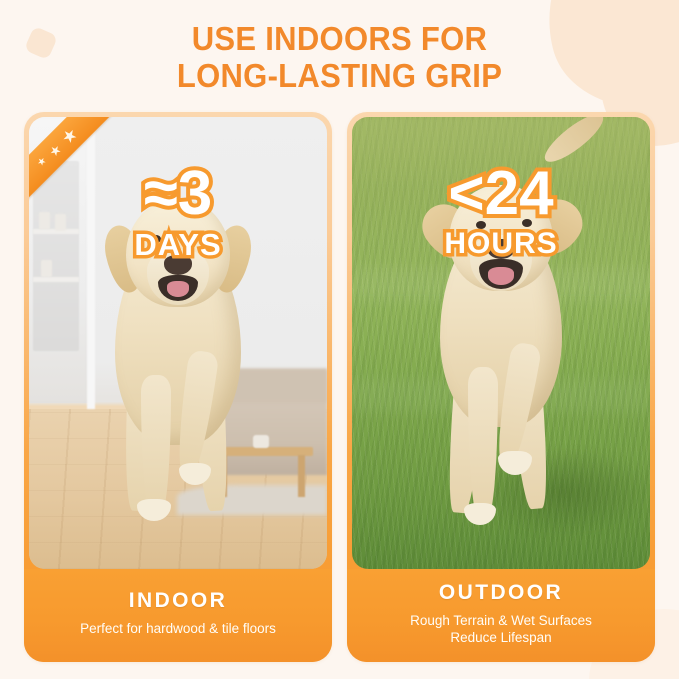 The width and height of the screenshot is (679, 679). What do you see at coordinates (501, 592) in the screenshot?
I see `outdoor-footer-title: OUTDOOR` at bounding box center [501, 592].